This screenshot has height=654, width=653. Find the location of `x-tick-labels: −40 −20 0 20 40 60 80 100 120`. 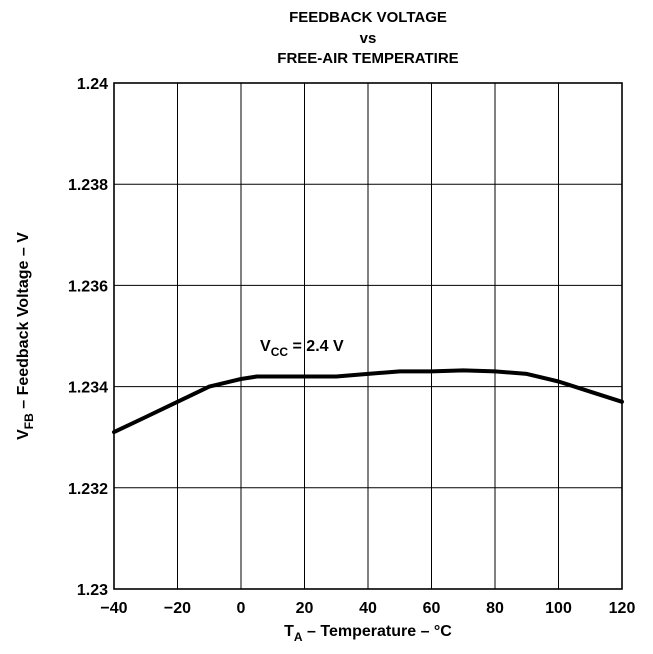

x-tick-labels: −40 −20 0 20 40 60 80 100 120 is located at coordinates (367, 608).